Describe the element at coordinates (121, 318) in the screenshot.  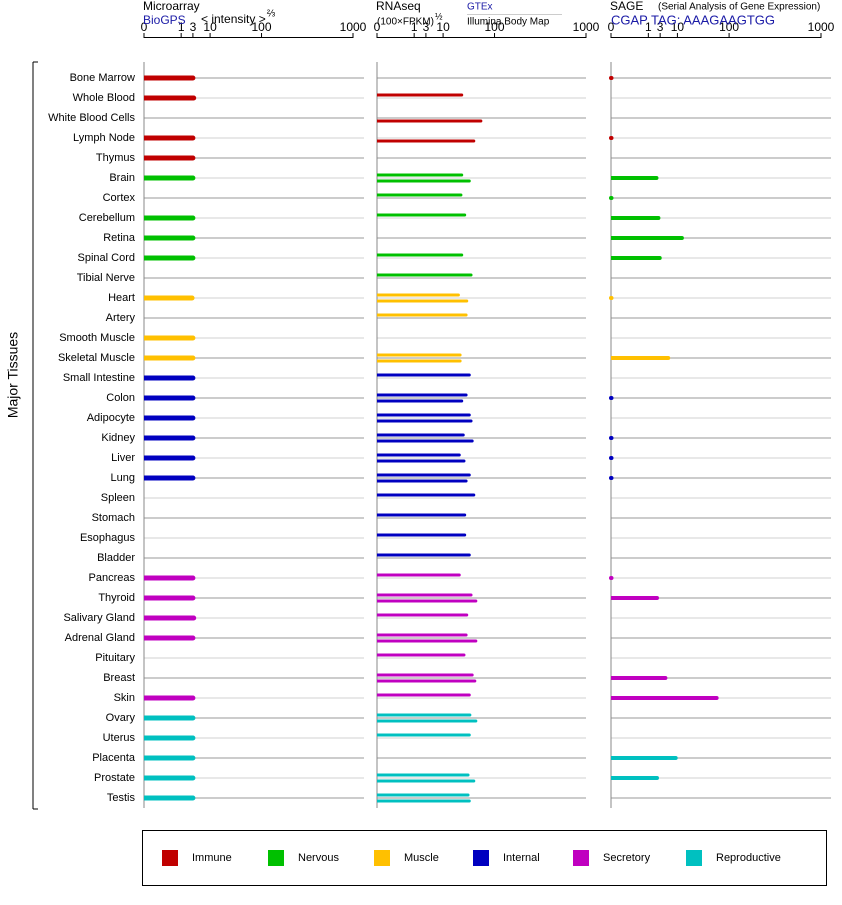
I see `category-label: Artery` at that location.